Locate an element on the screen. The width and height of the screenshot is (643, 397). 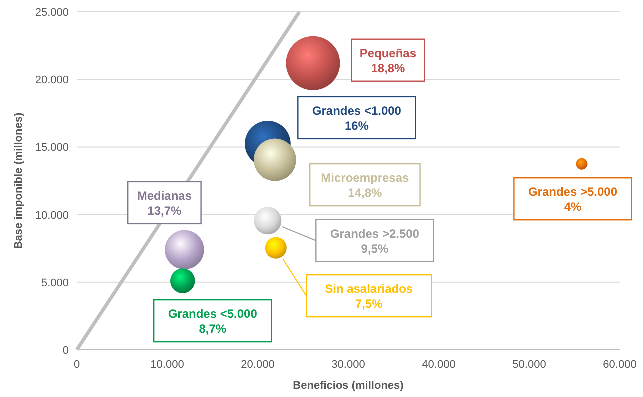
x-tick-label: 30.000 is located at coordinates (349, 365).